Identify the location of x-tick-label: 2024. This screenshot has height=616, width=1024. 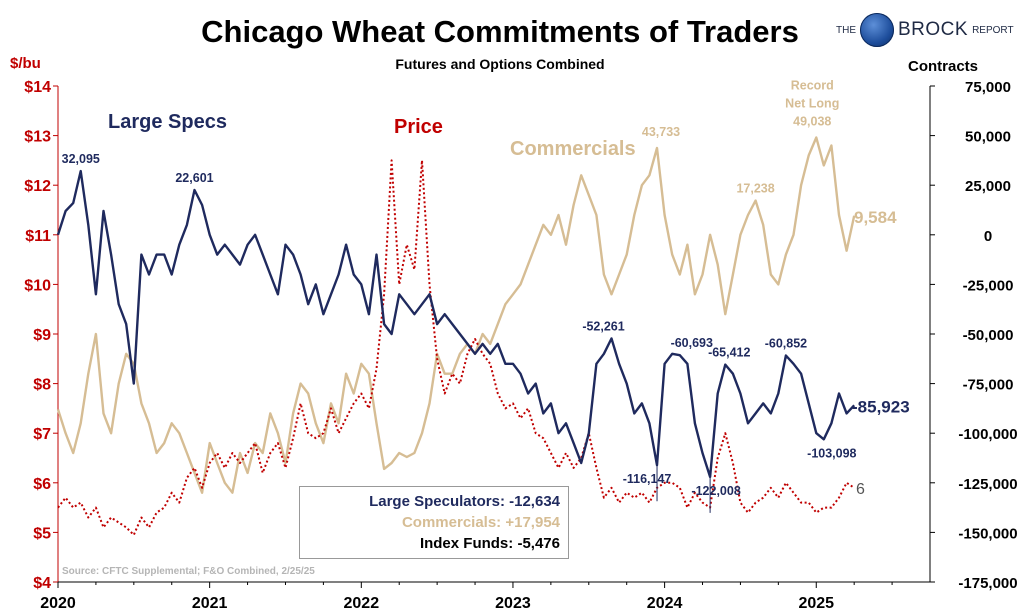
(665, 603).